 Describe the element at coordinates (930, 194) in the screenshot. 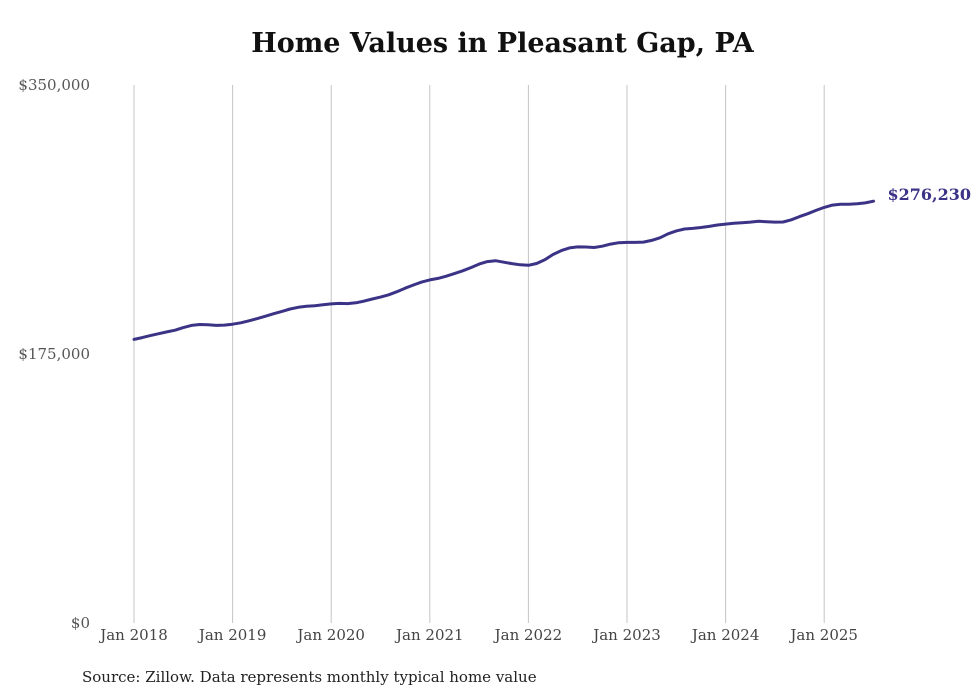

I see `latest-value-label: $276,230` at that location.